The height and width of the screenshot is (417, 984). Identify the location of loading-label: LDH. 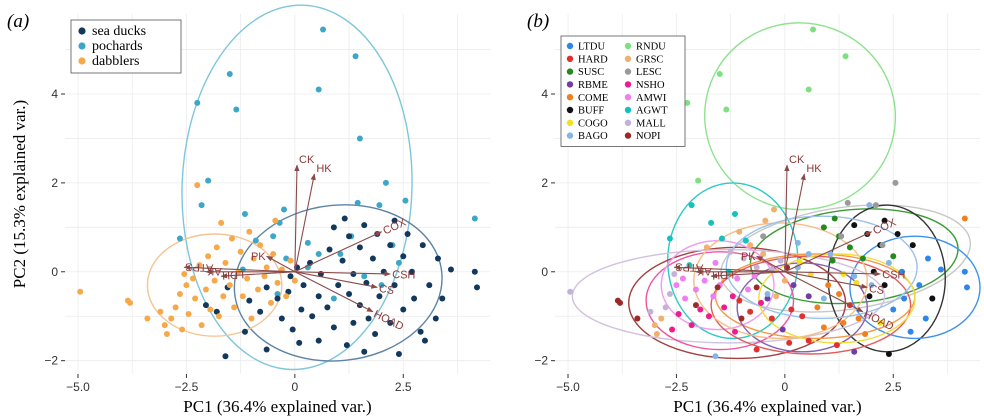
(723, 274).